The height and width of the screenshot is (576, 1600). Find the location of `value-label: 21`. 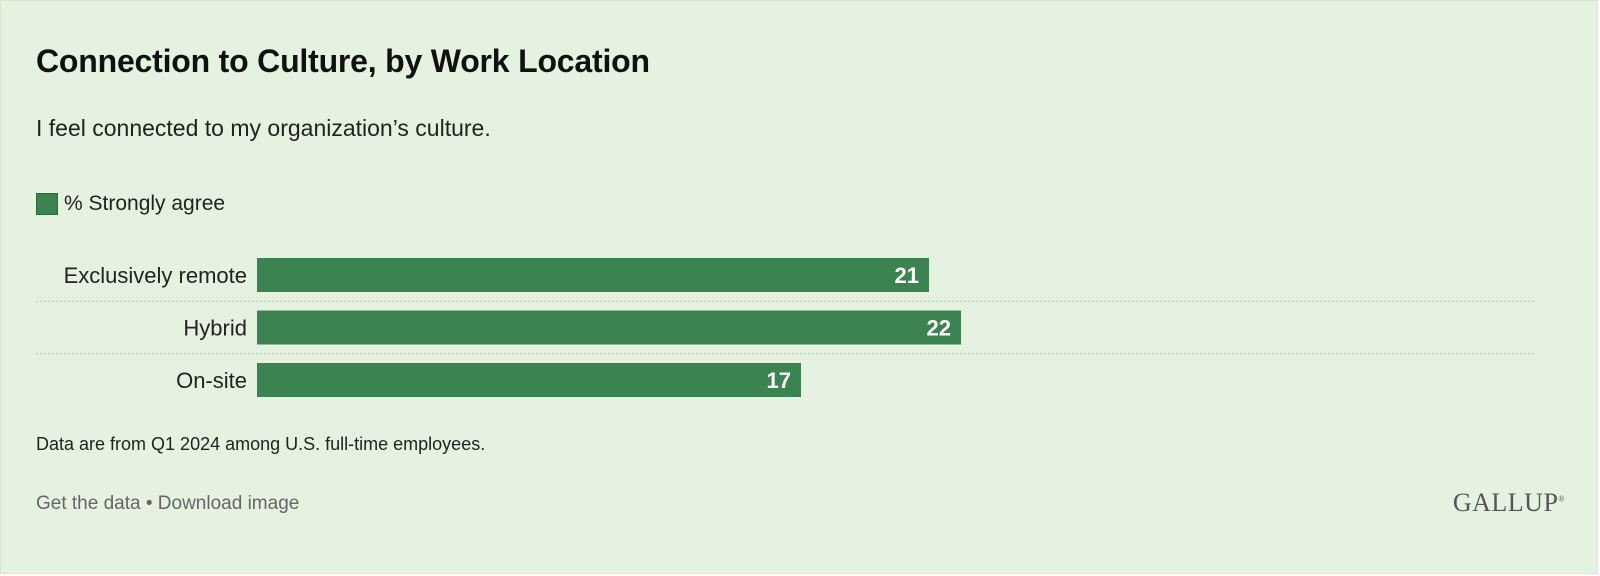

value-label: 21 is located at coordinates (907, 275).